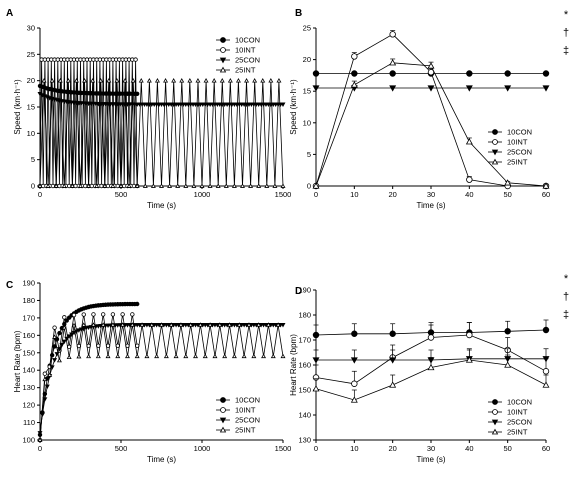 The width and height of the screenshot is (584, 480). I want to click on series-line, so click(88, 123).